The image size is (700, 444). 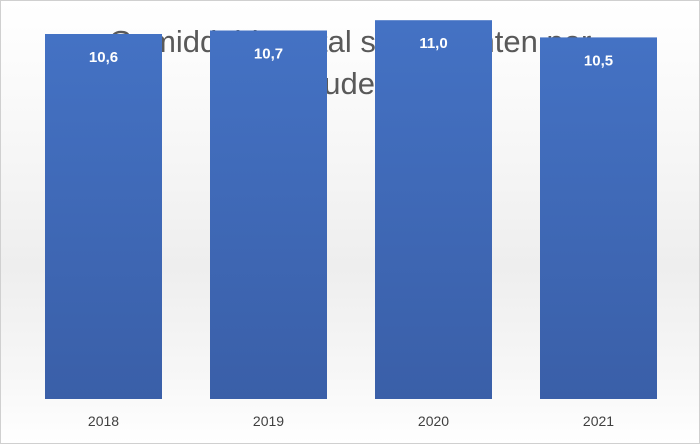 I want to click on data-label-2018: 10,6, so click(x=103, y=57).